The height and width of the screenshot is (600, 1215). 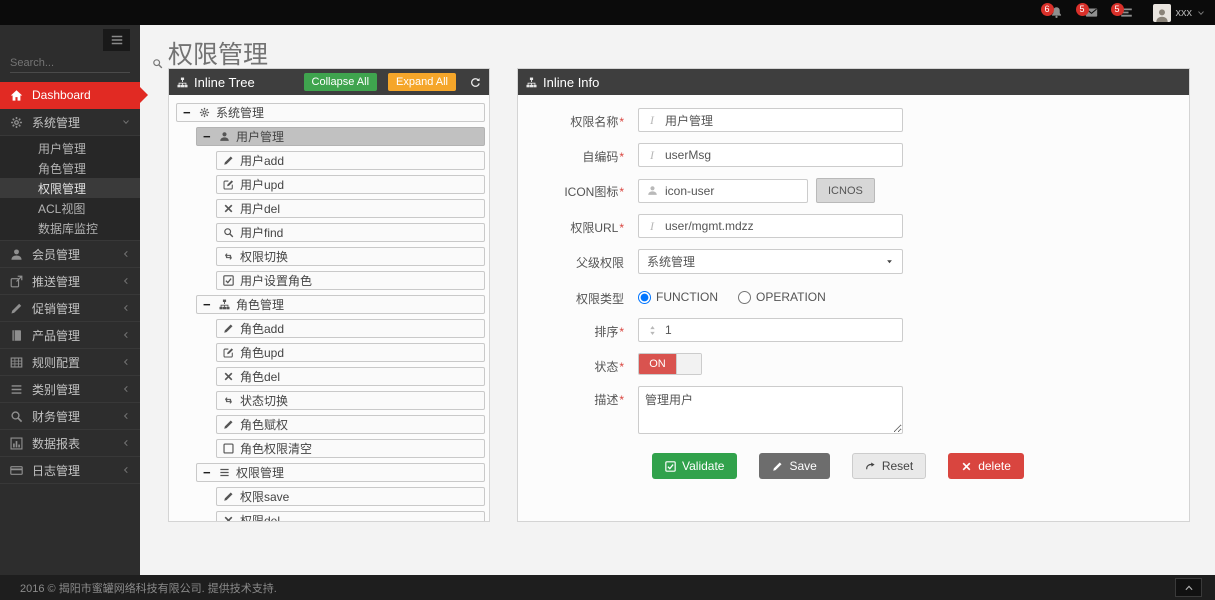 I want to click on chevron-up-icon, so click(x=1189, y=588).